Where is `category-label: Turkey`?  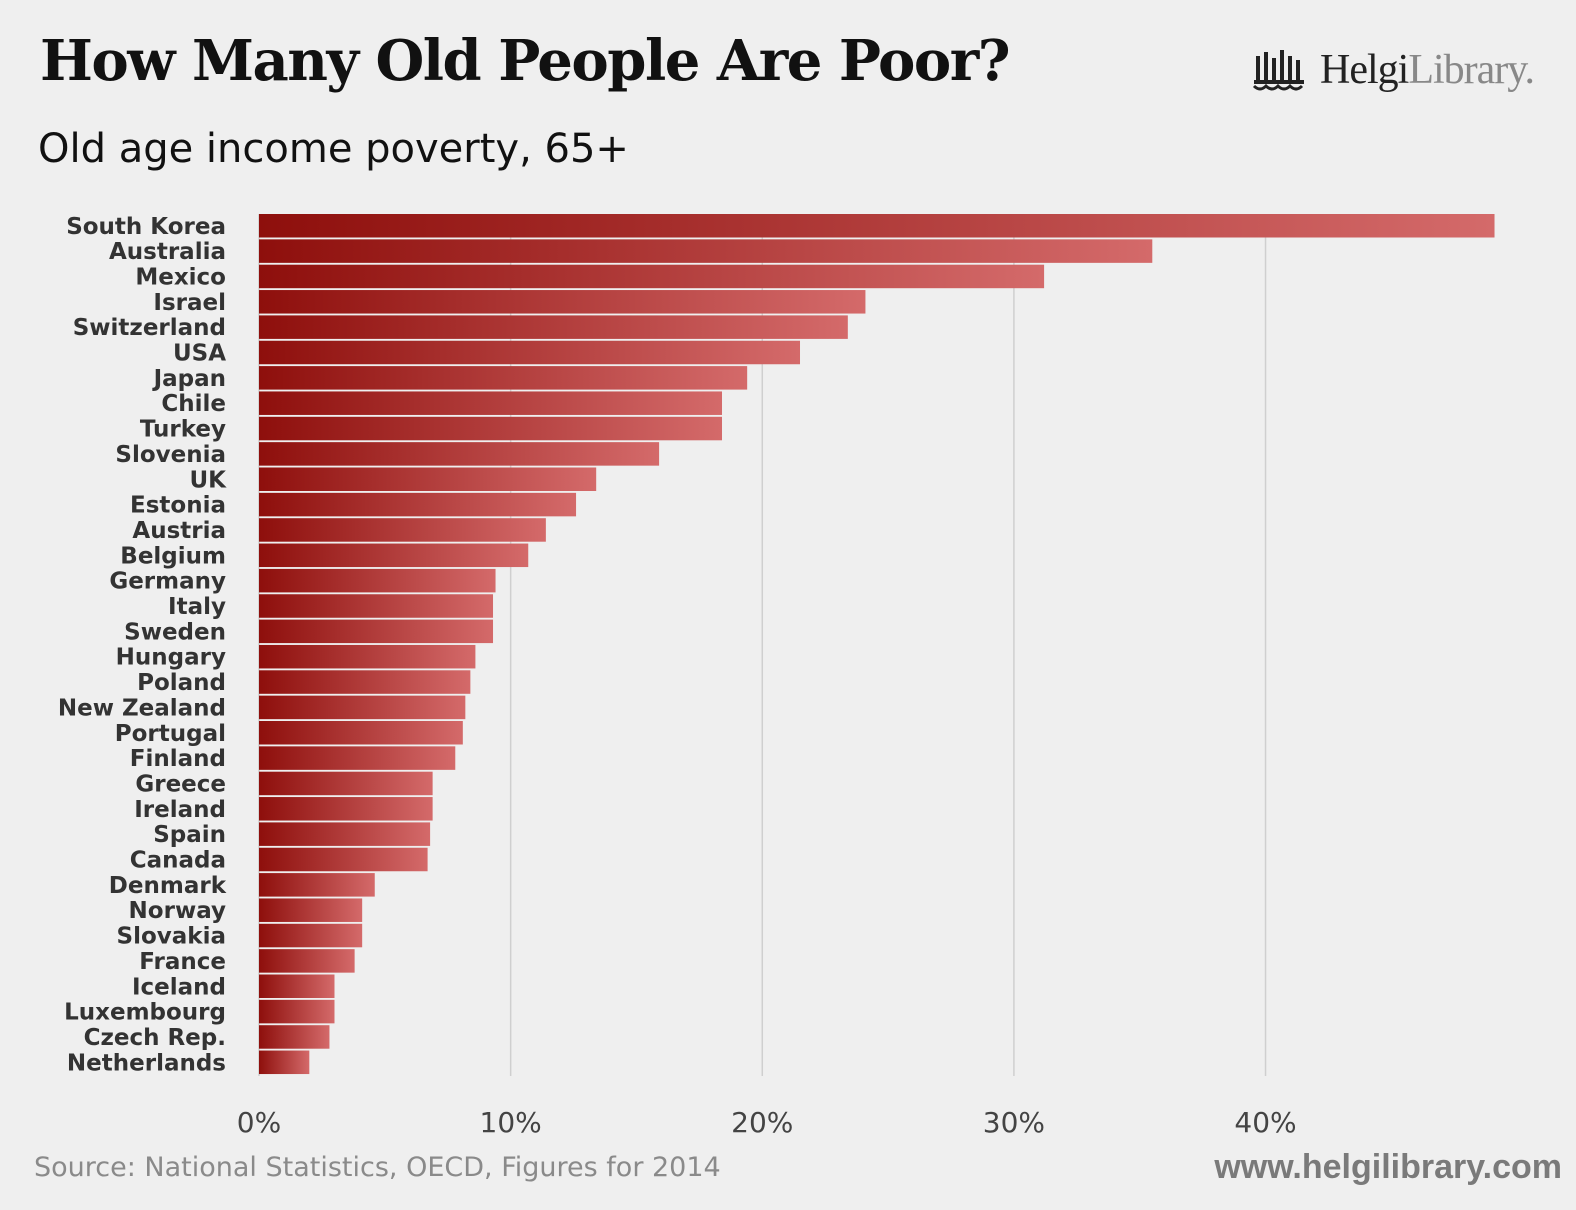
category-label: Turkey is located at coordinates (183, 430).